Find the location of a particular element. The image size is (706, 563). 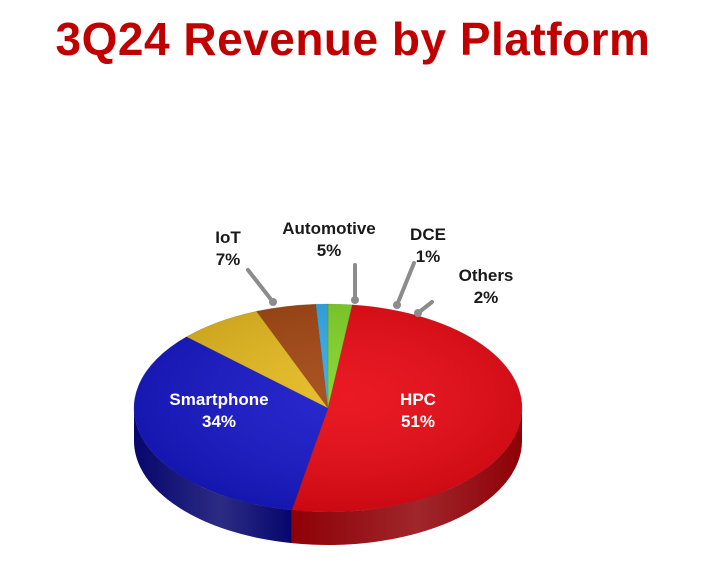

slice-label-automotive: Automotive is located at coordinates (329, 228).